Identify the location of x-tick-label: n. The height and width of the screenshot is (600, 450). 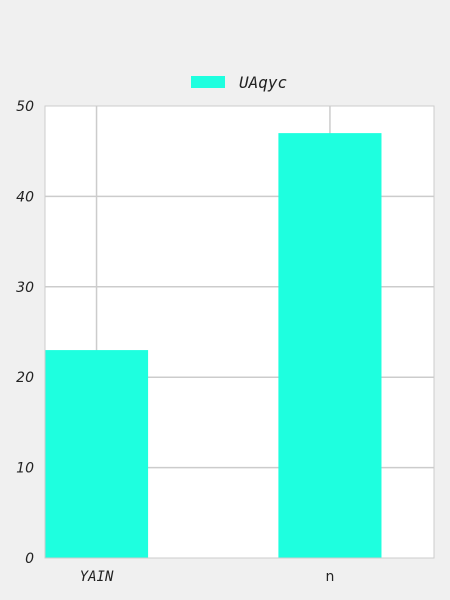
(330, 577).